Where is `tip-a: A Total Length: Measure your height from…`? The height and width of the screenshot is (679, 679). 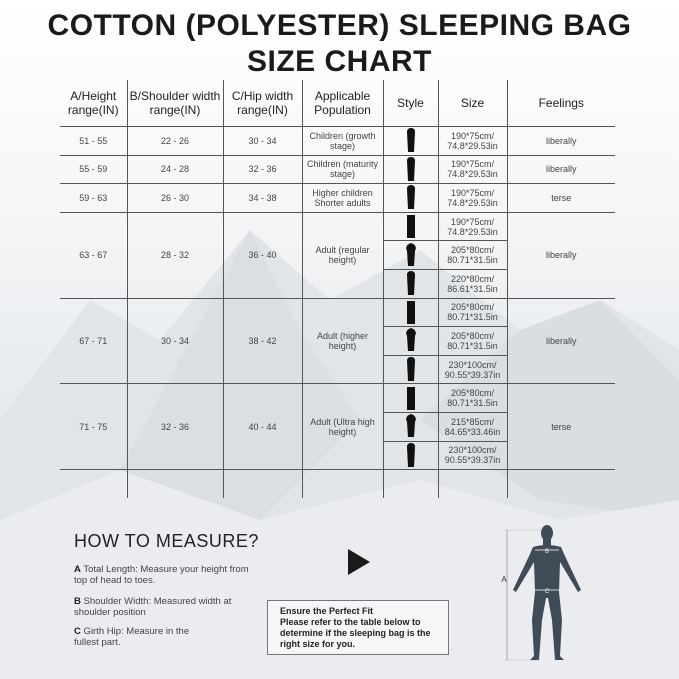 tip-a: A Total Length: Measure your height from… is located at coordinates (164, 575).